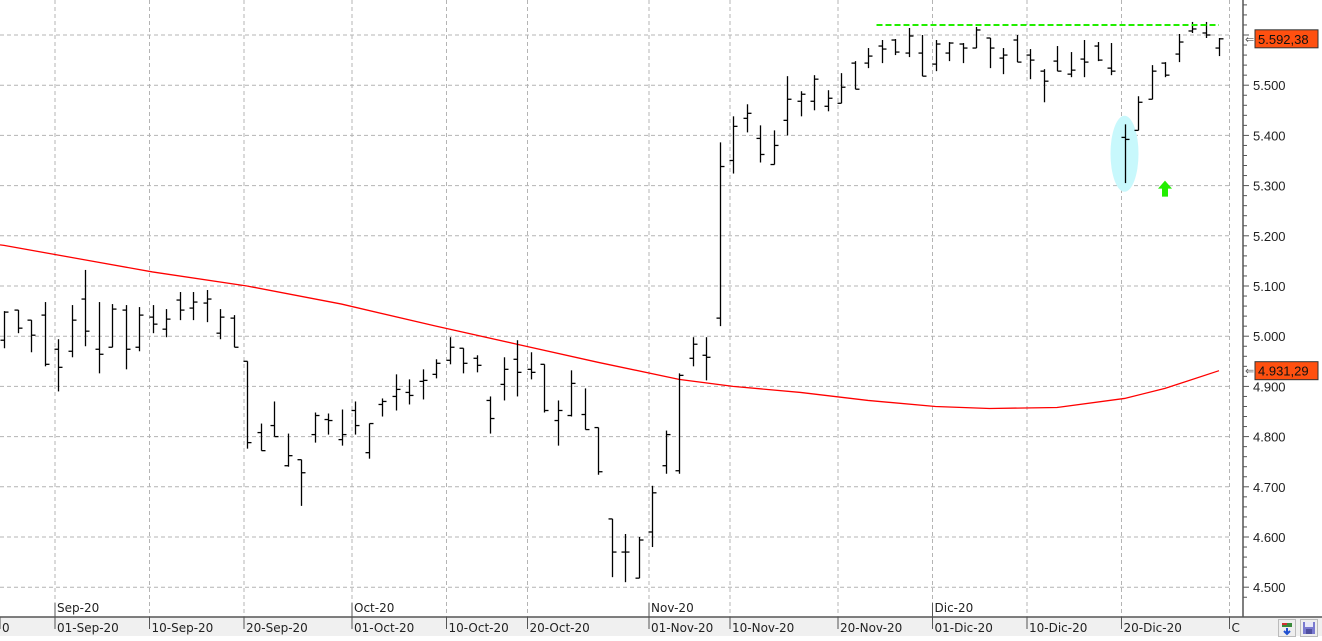 The width and height of the screenshot is (1322, 641). I want to click on x-tick-label: 20-Oct-20, so click(560, 628).